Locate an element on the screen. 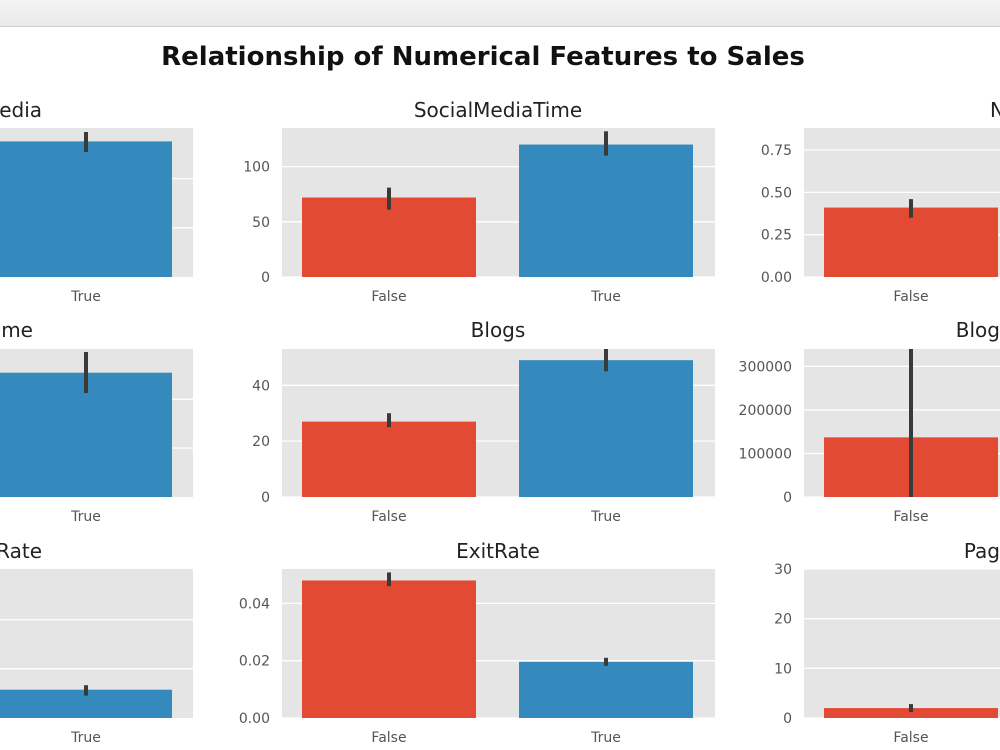 The image size is (1000, 750). y-tick-label: 30 is located at coordinates (783, 570).